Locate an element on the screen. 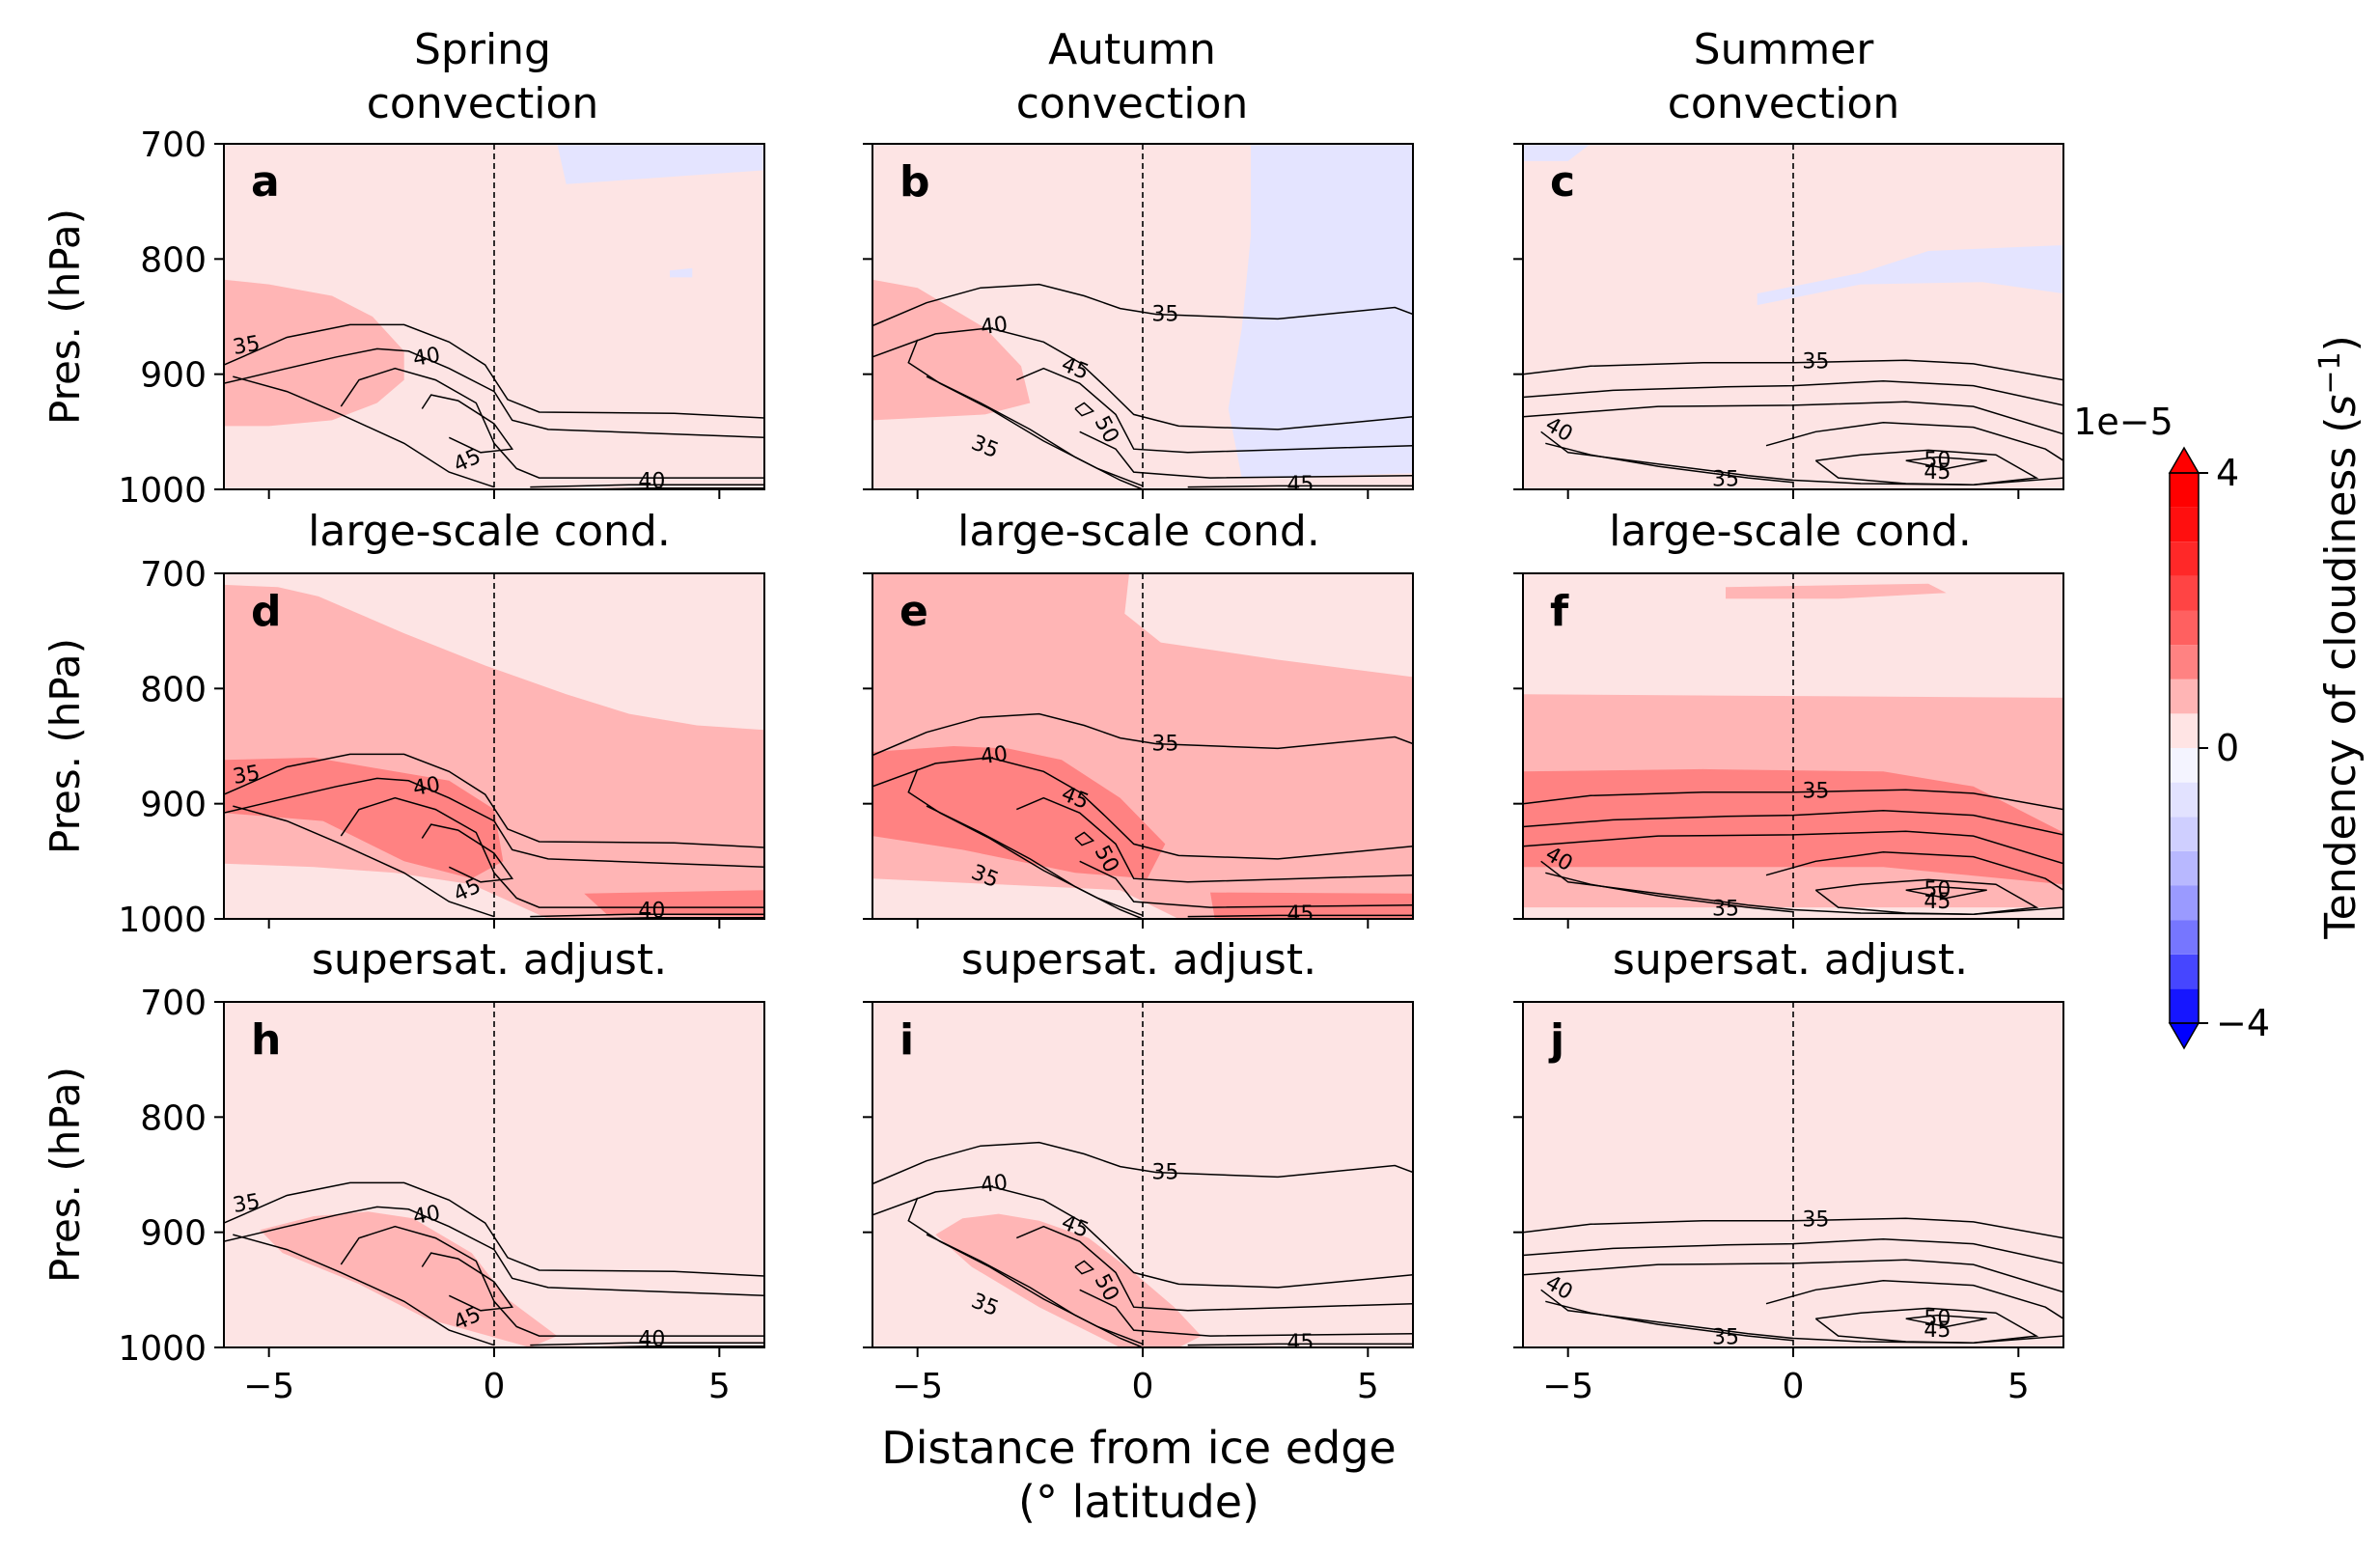 The height and width of the screenshot is (1554, 2380). panel-j-contour-label-0: 35 is located at coordinates (1816, 1220).